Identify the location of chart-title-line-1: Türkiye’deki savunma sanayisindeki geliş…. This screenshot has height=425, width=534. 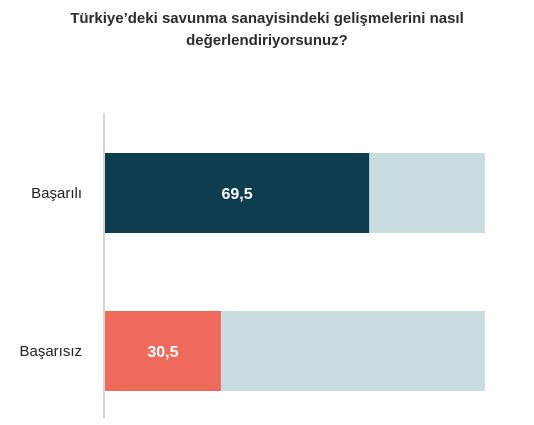
(267, 18).